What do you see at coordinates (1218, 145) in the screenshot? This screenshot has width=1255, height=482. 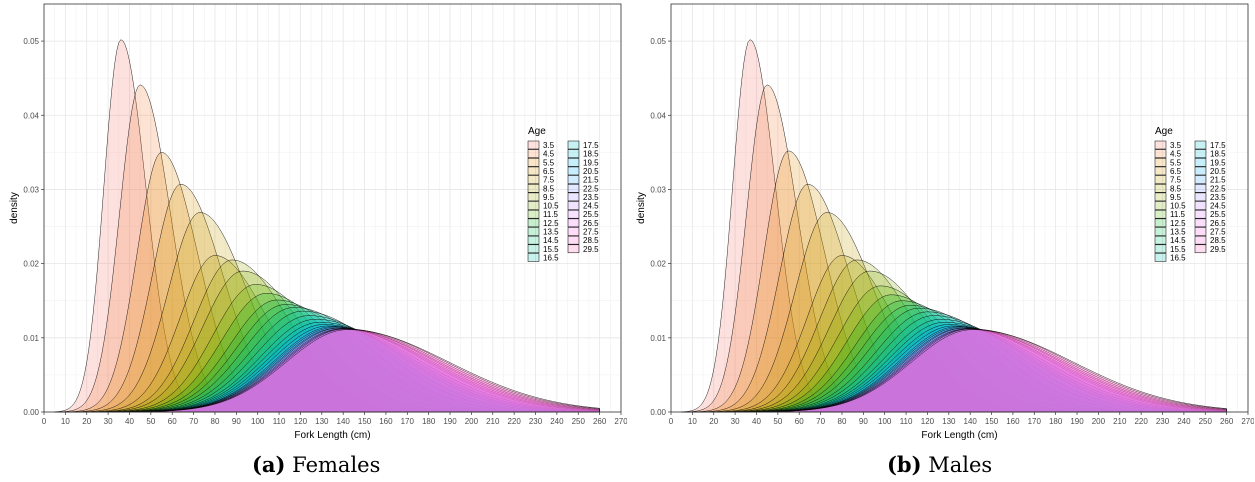 I see `legend-label: 17.5` at bounding box center [1218, 145].